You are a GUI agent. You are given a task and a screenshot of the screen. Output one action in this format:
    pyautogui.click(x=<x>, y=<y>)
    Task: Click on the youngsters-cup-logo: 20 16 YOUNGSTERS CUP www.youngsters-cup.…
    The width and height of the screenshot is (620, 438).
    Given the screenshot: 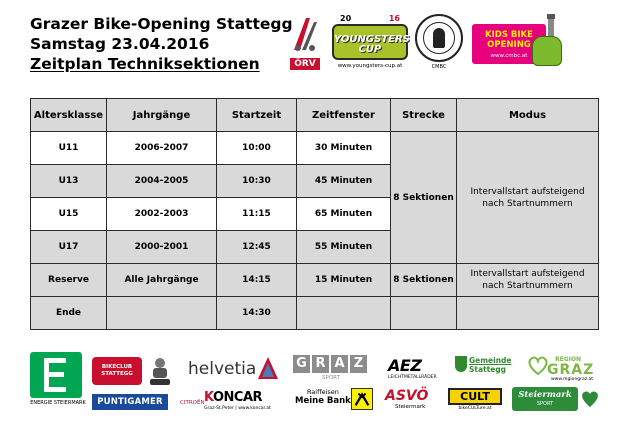 What is the action you would take?
    pyautogui.click(x=370, y=43)
    